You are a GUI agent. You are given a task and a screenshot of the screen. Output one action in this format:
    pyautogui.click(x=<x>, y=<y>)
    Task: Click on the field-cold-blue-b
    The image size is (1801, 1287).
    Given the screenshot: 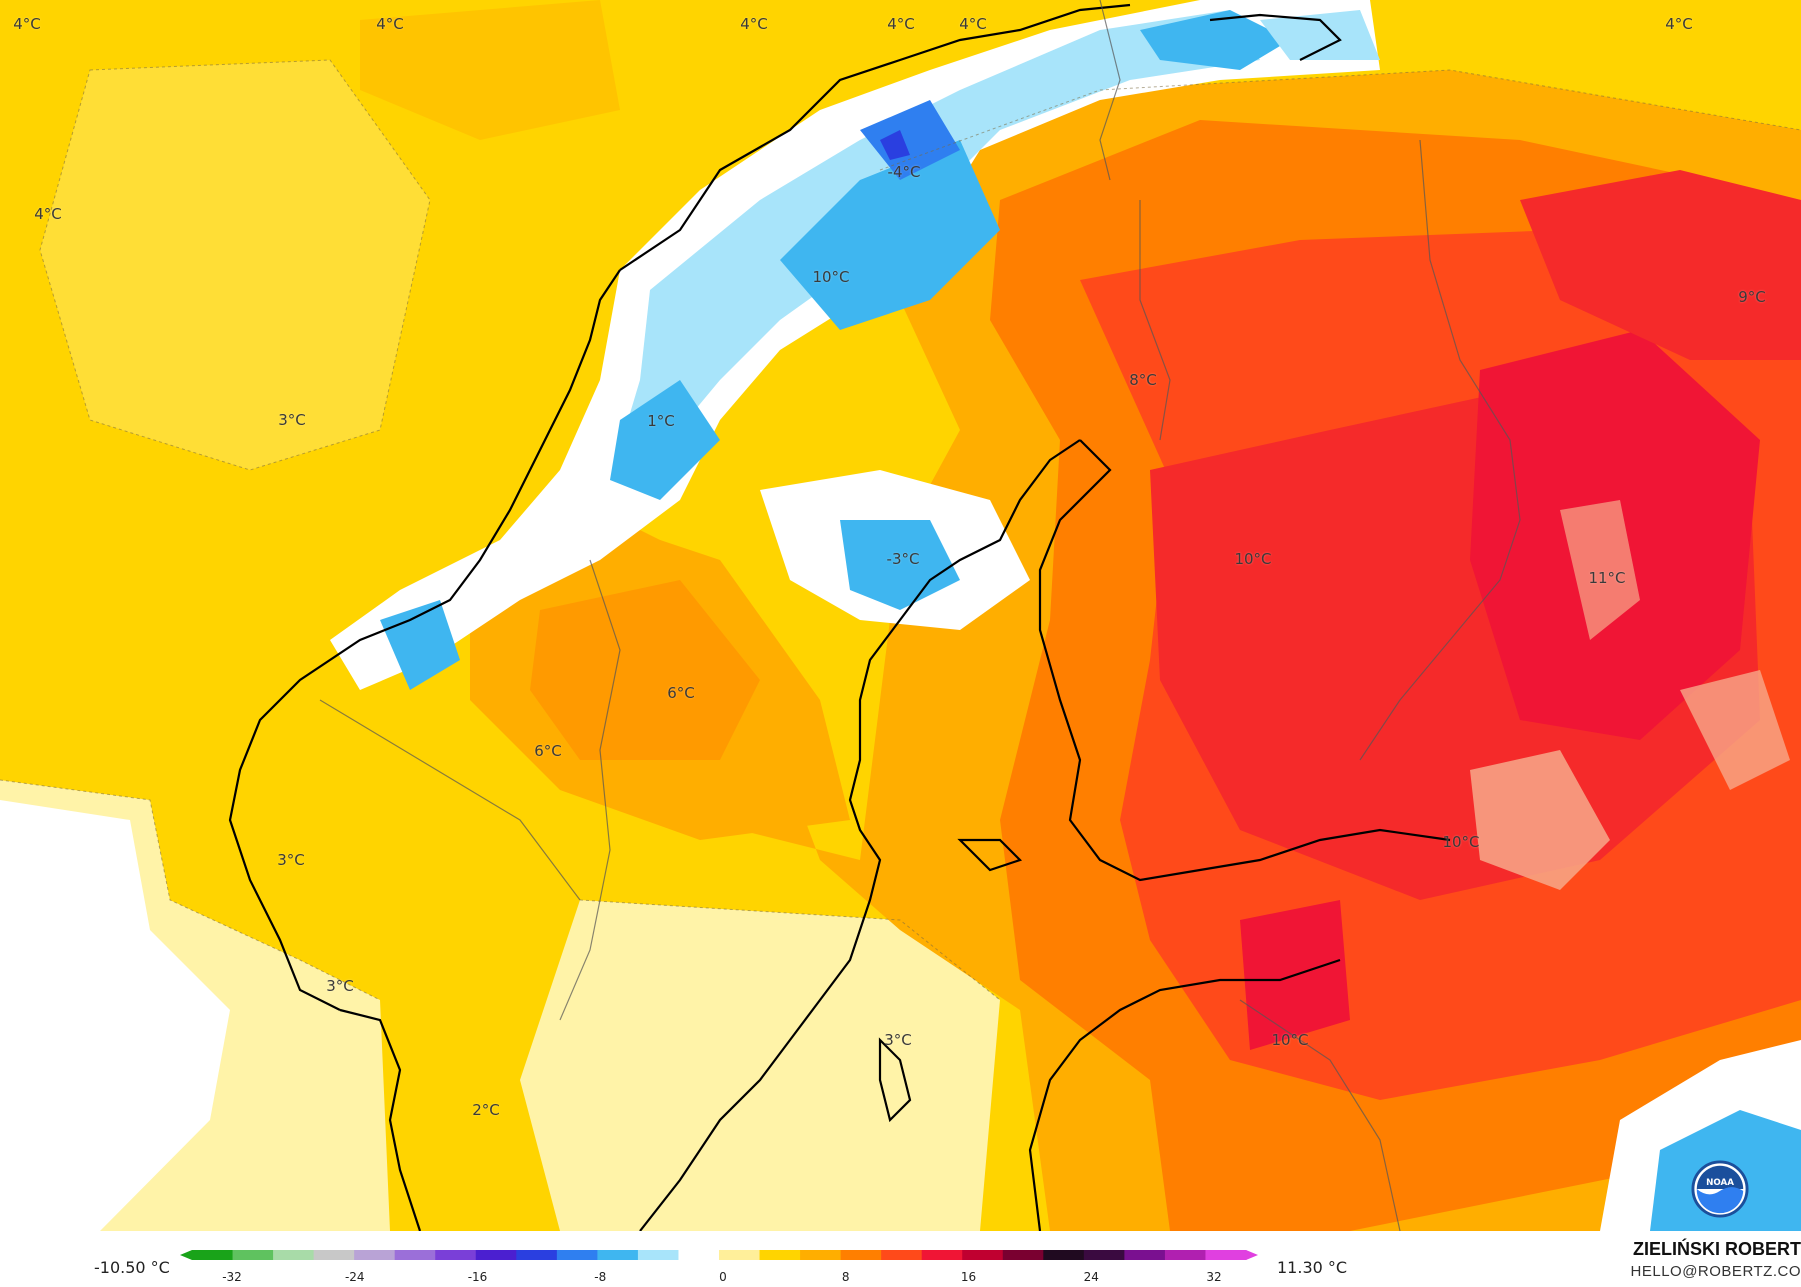 What is the action you would take?
    pyautogui.click(x=910, y=140)
    